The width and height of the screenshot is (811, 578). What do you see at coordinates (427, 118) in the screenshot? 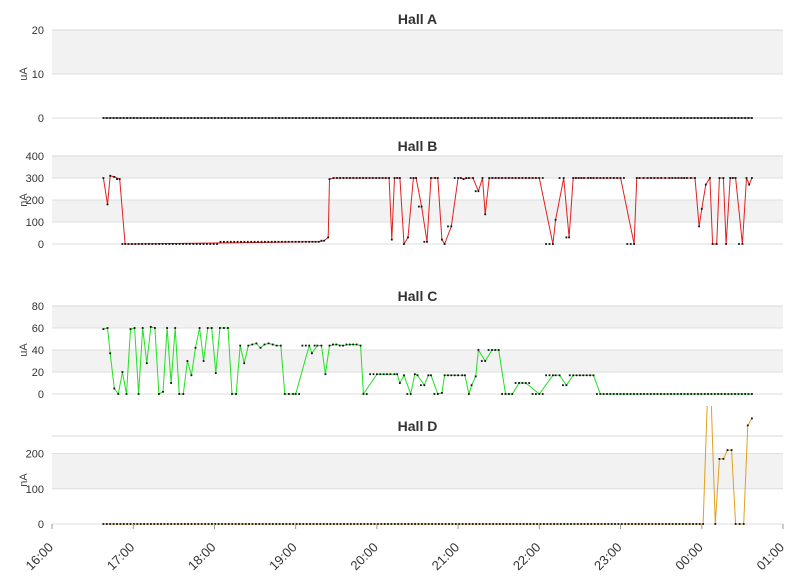
I see `series-group` at bounding box center [427, 118].